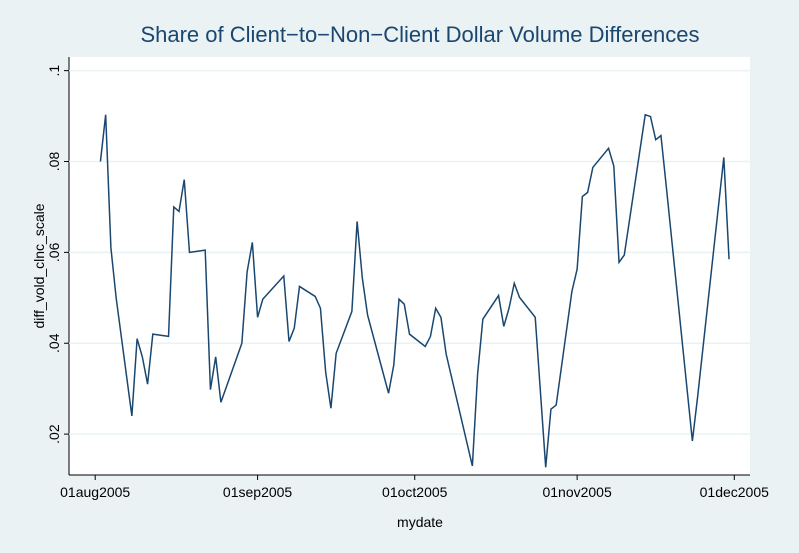  I want to click on x-tick-label: 01oct2005, so click(415, 492).